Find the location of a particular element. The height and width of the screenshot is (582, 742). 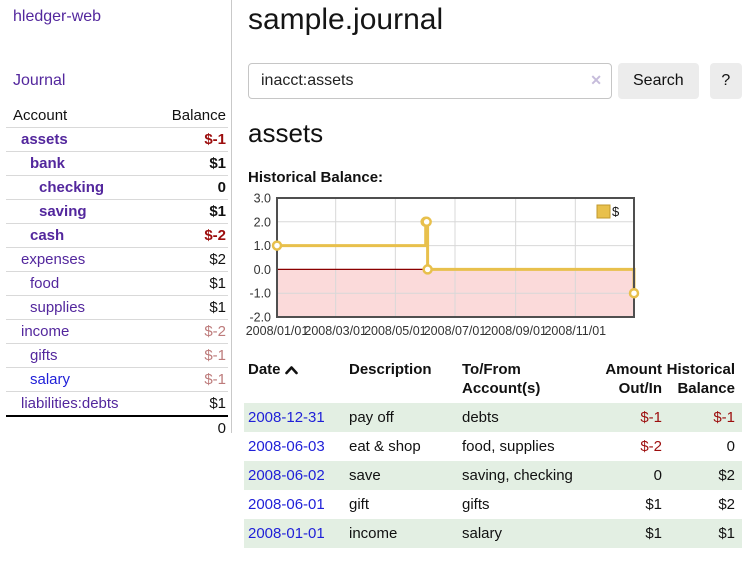

svg-text: 3.0 is located at coordinates (262, 199).